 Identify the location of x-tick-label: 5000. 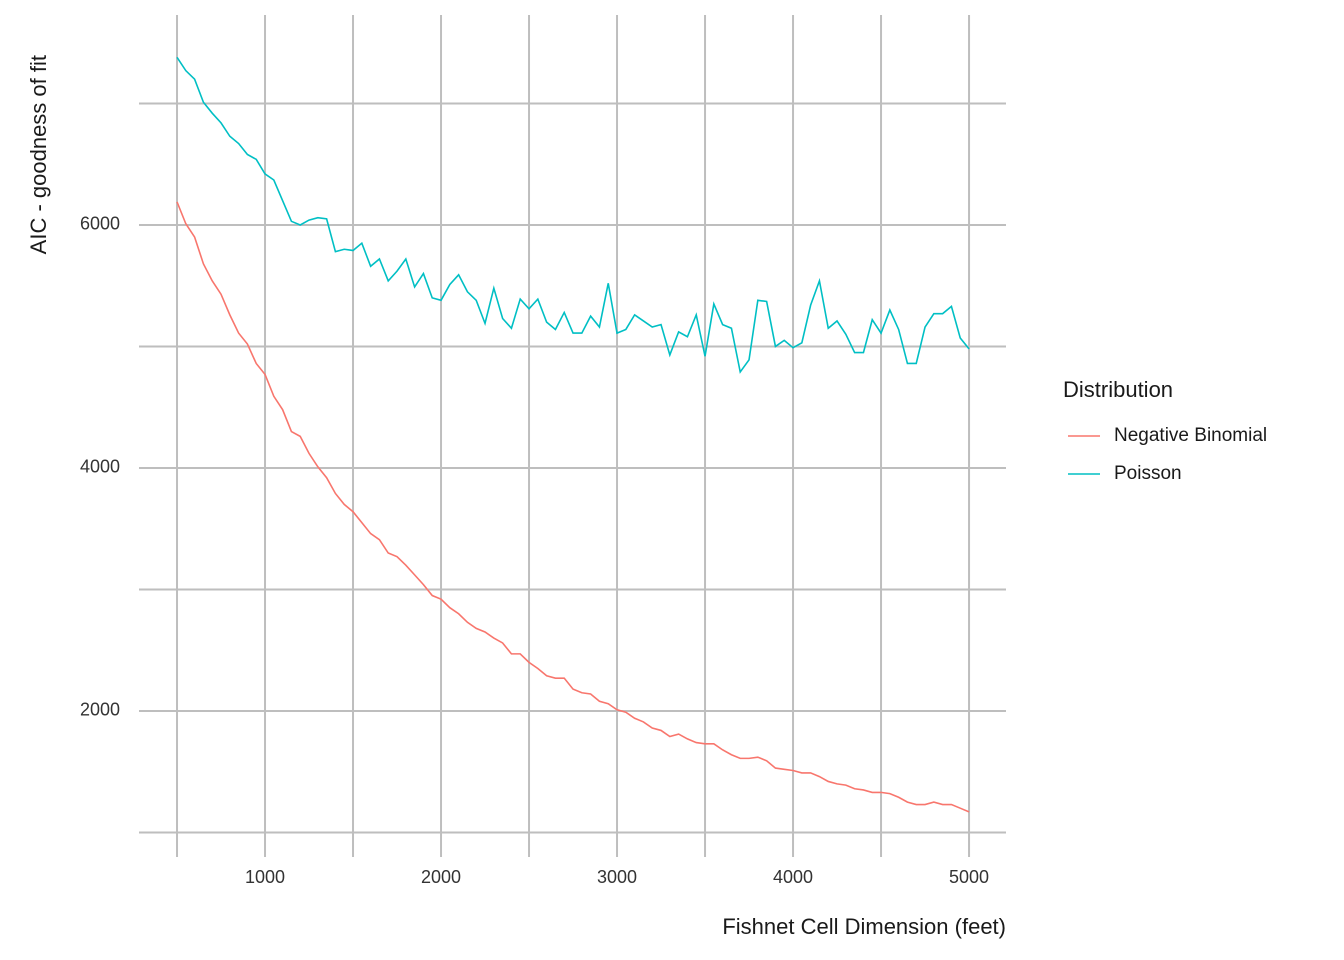
(969, 877).